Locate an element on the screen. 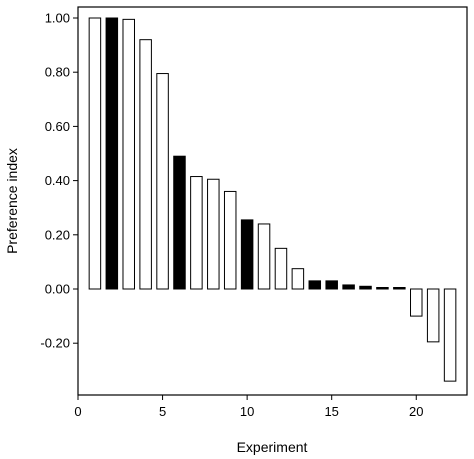 Image resolution: width=474 pixels, height=459 pixels. x-axis-title: Experiment is located at coordinates (272, 447).